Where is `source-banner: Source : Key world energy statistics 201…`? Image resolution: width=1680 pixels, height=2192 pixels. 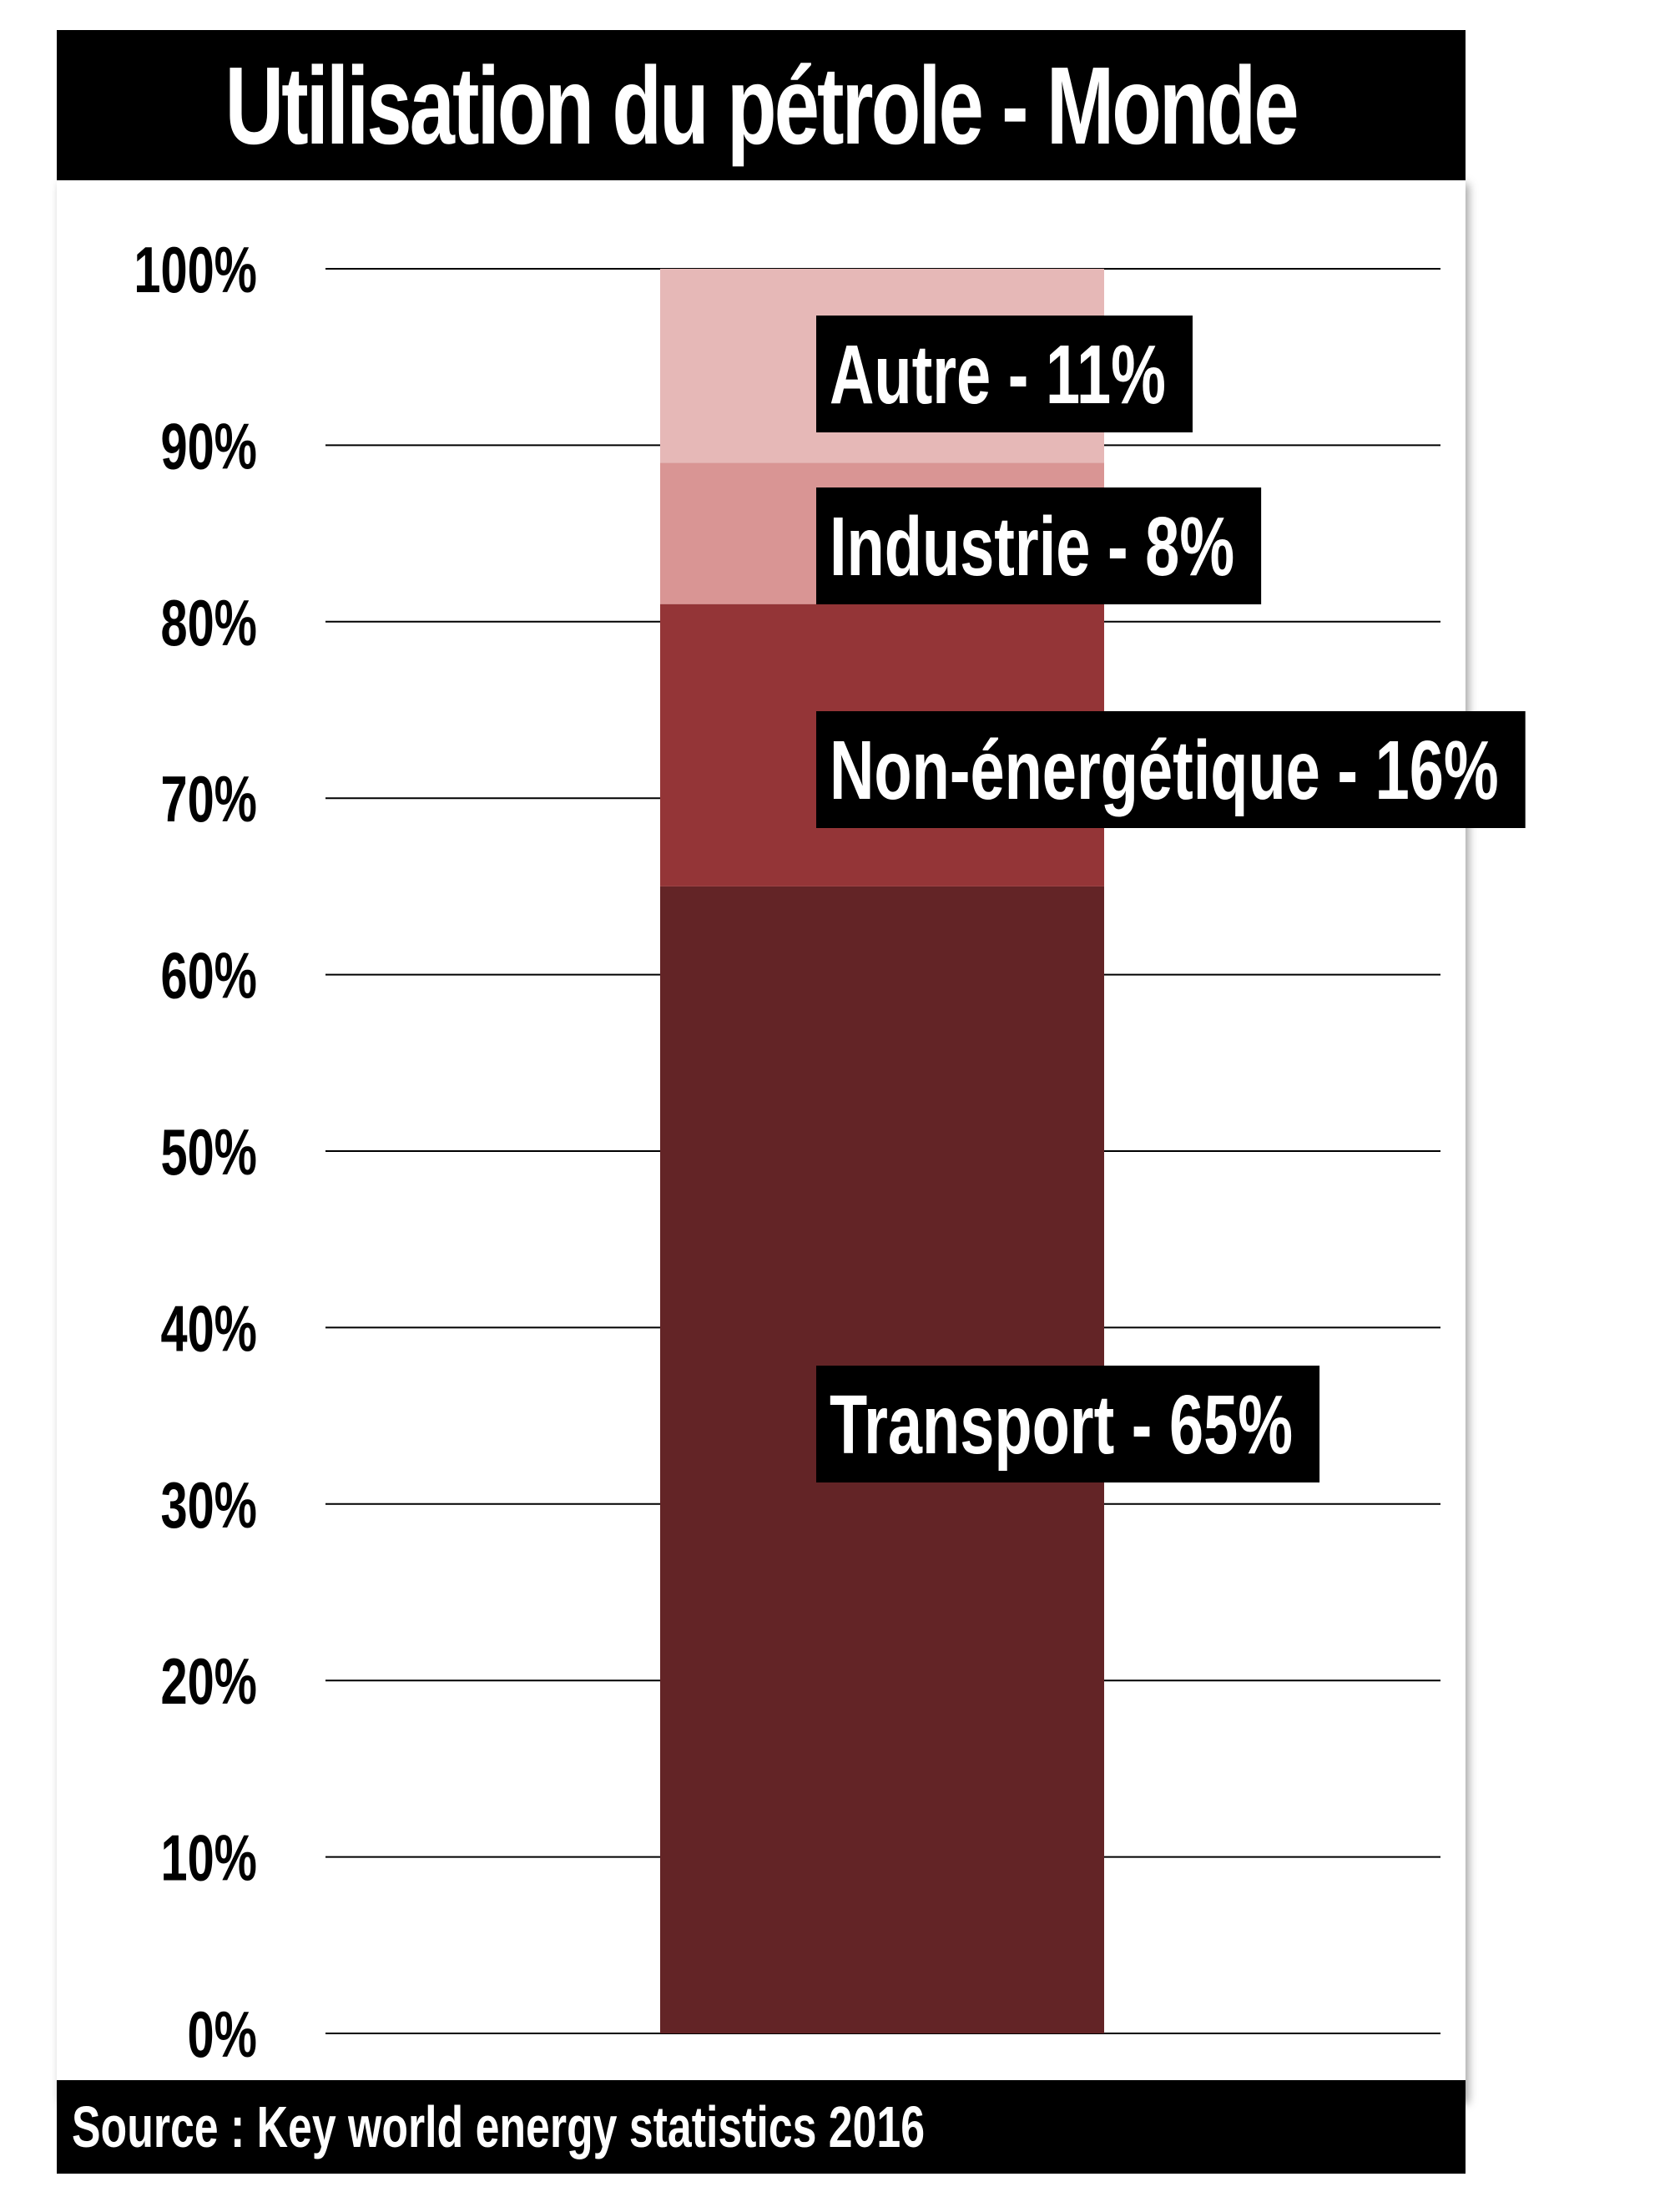
source-banner: Source : Key world energy statistics 201… is located at coordinates (761, 2127).